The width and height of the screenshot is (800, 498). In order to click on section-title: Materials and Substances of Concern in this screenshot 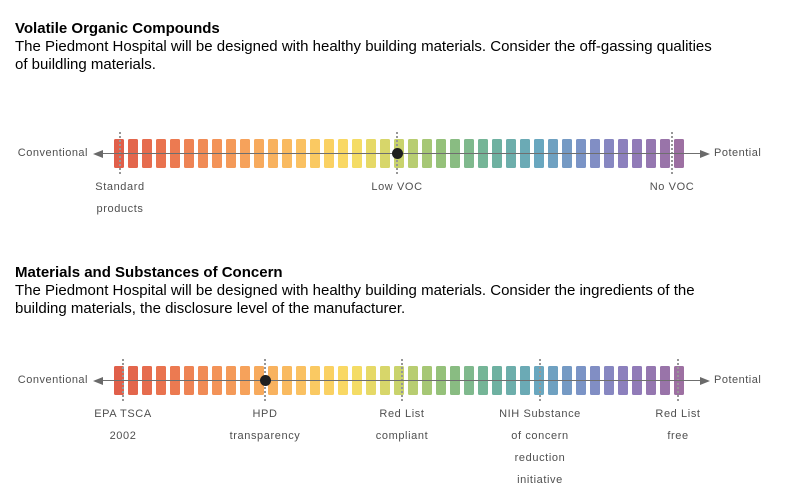, I will do `click(149, 272)`.